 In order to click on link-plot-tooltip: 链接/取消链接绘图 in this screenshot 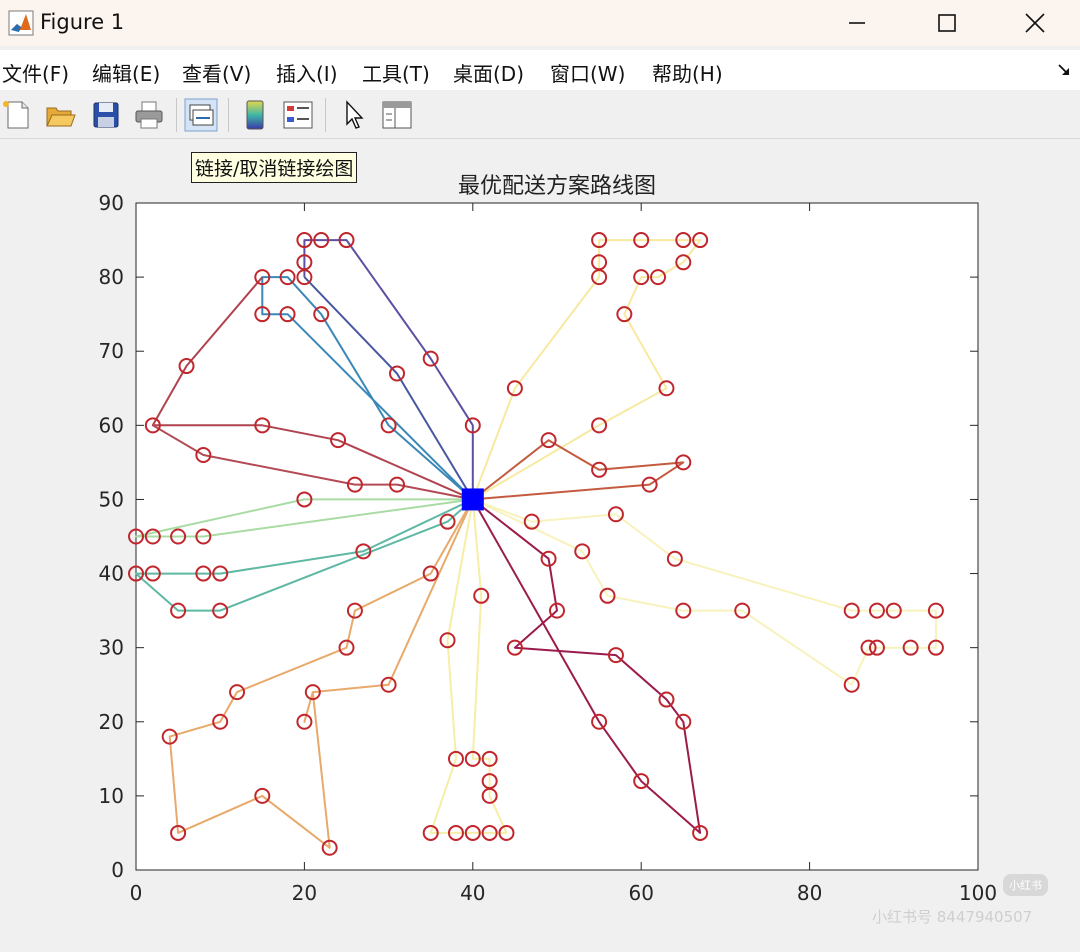, I will do `click(274, 167)`.